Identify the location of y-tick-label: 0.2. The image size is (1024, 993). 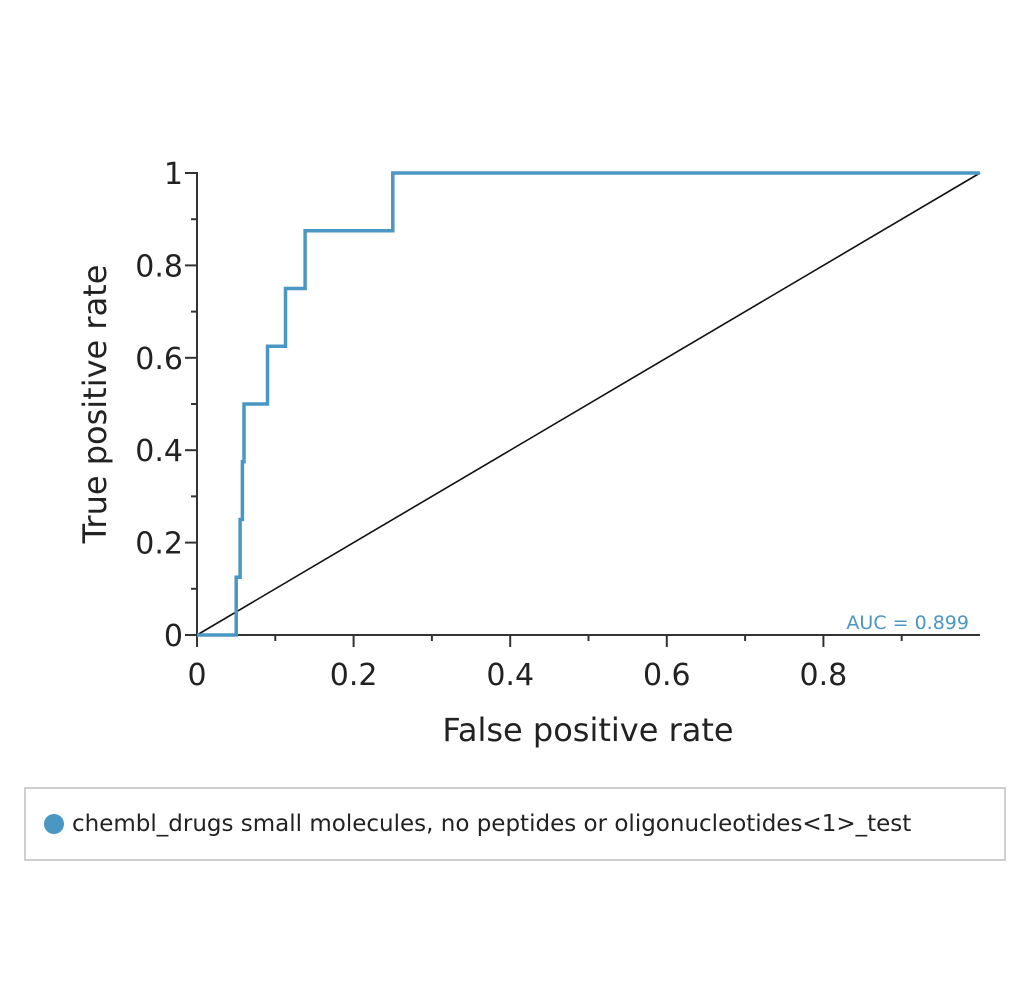
(159, 544).